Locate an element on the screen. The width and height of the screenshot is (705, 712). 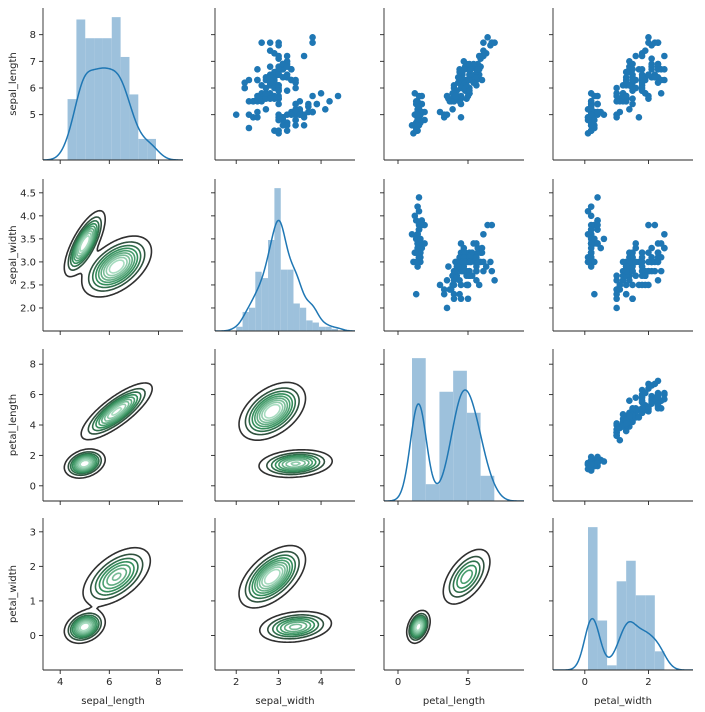
panel-petal_width-vs-petal_width is located at coordinates (623, 598).